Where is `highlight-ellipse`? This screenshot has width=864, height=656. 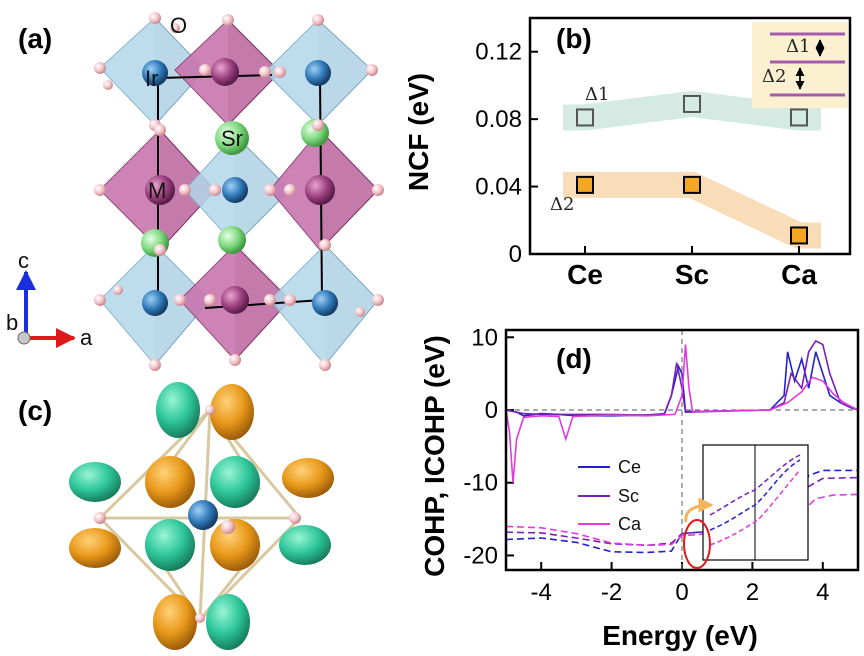 highlight-ellipse is located at coordinates (697, 544).